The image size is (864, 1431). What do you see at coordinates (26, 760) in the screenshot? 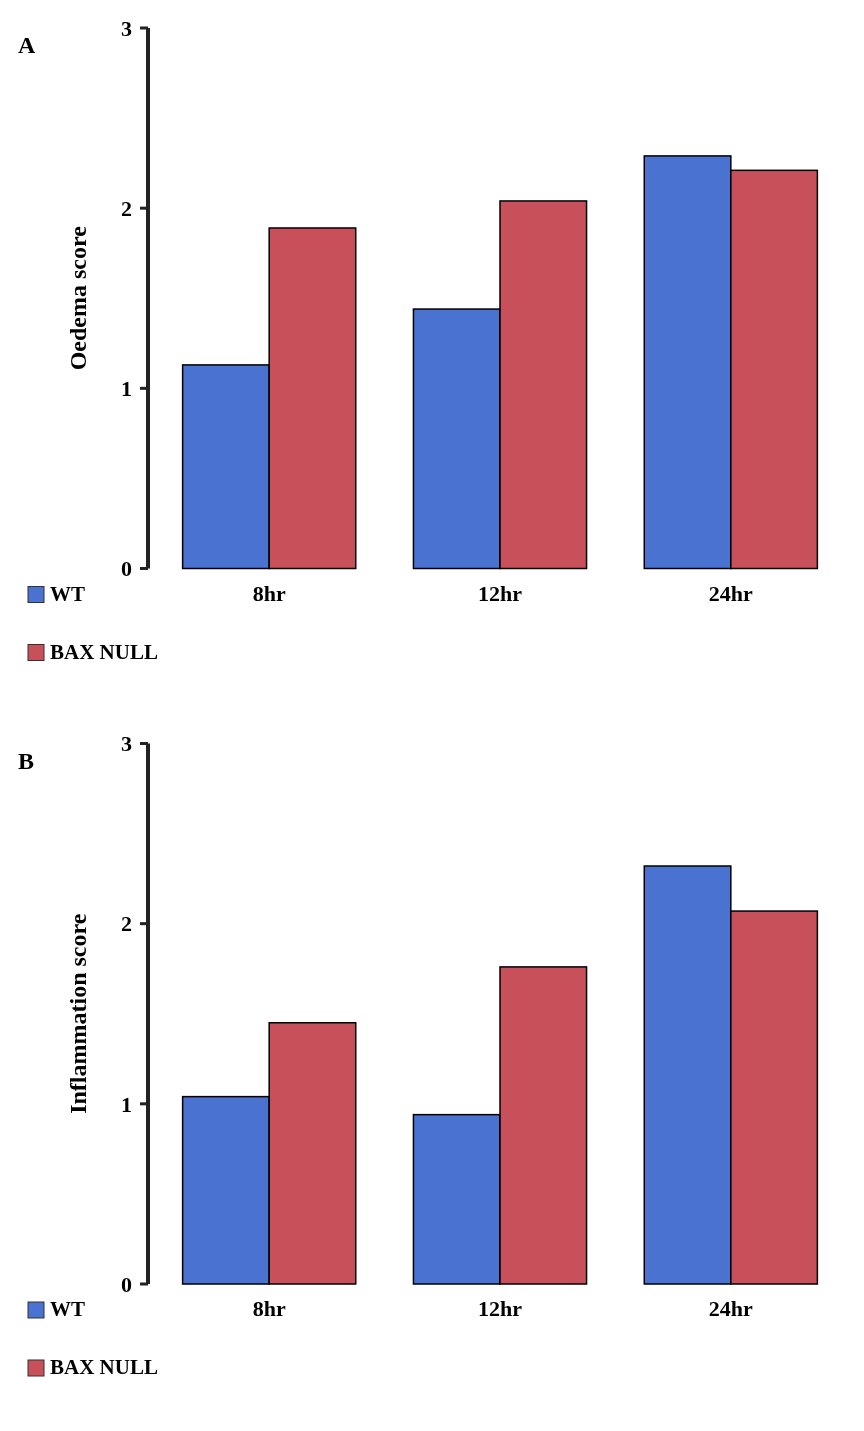
I see `chart-title: B` at bounding box center [26, 760].